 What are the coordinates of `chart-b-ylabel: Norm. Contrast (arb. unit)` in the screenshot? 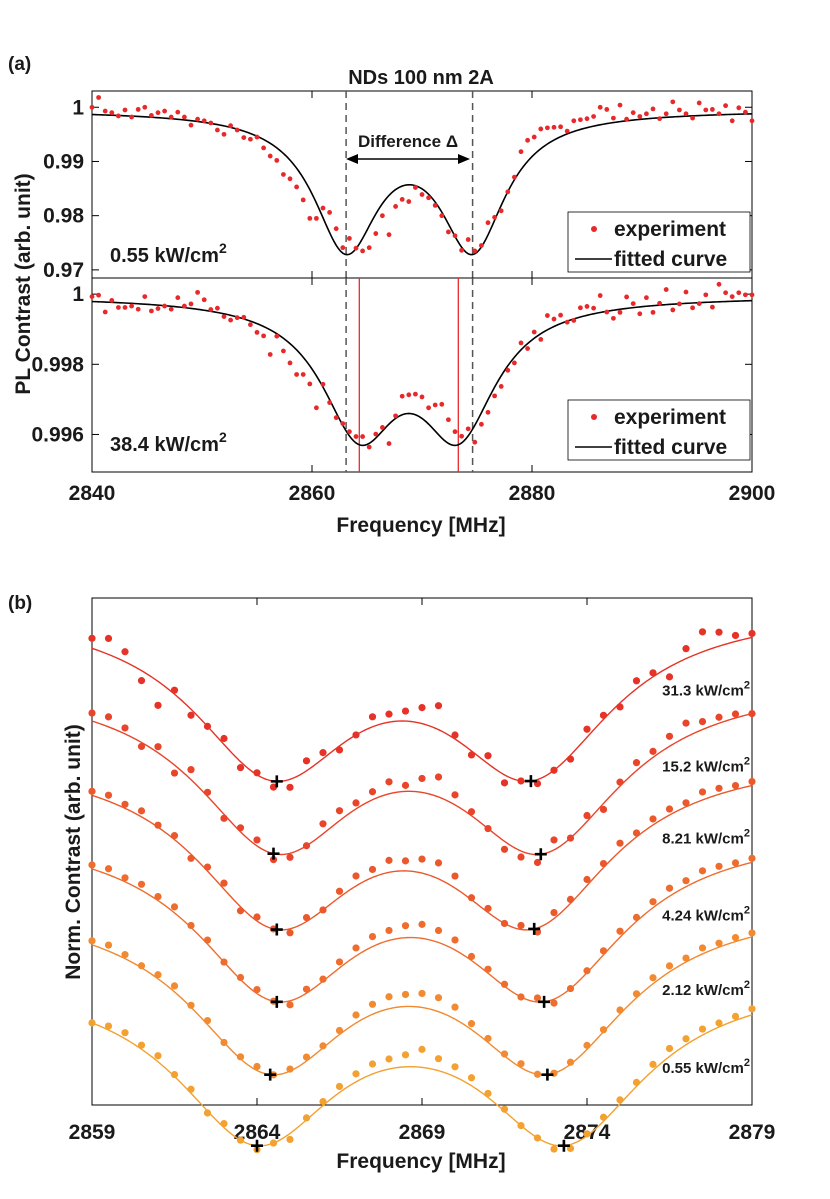 It's located at (73, 852).